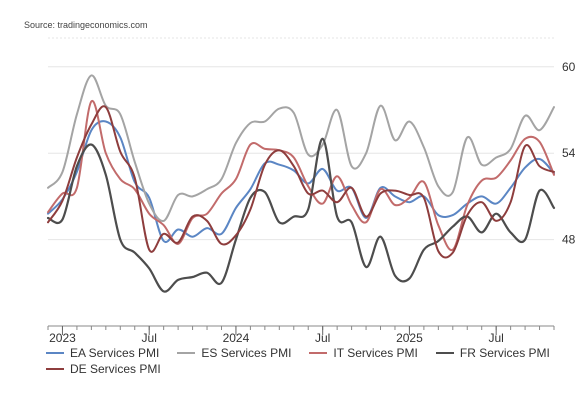 This screenshot has width=585, height=400. Describe the element at coordinates (375, 353) in the screenshot. I see `legend-label-it: IT Services PMI` at that location.